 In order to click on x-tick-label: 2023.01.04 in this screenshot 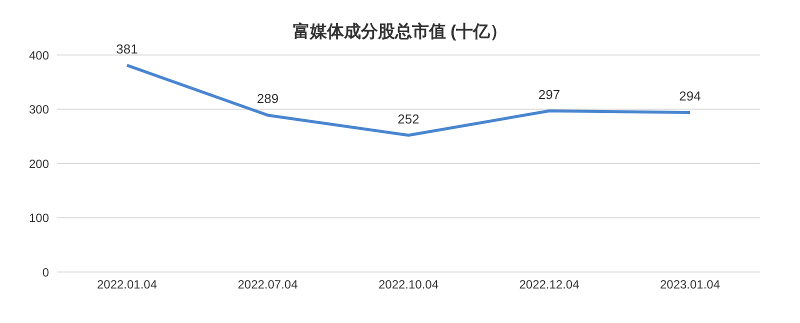, I will do `click(690, 285)`.